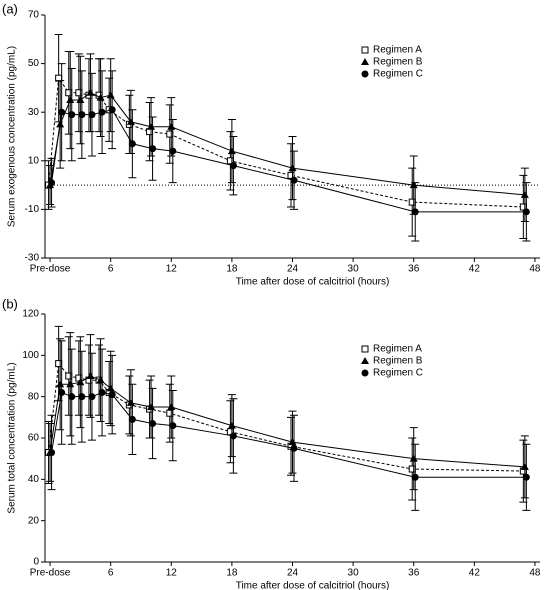 The height and width of the screenshot is (590, 544). I want to click on y-tick-label: 70, so click(34, 15).